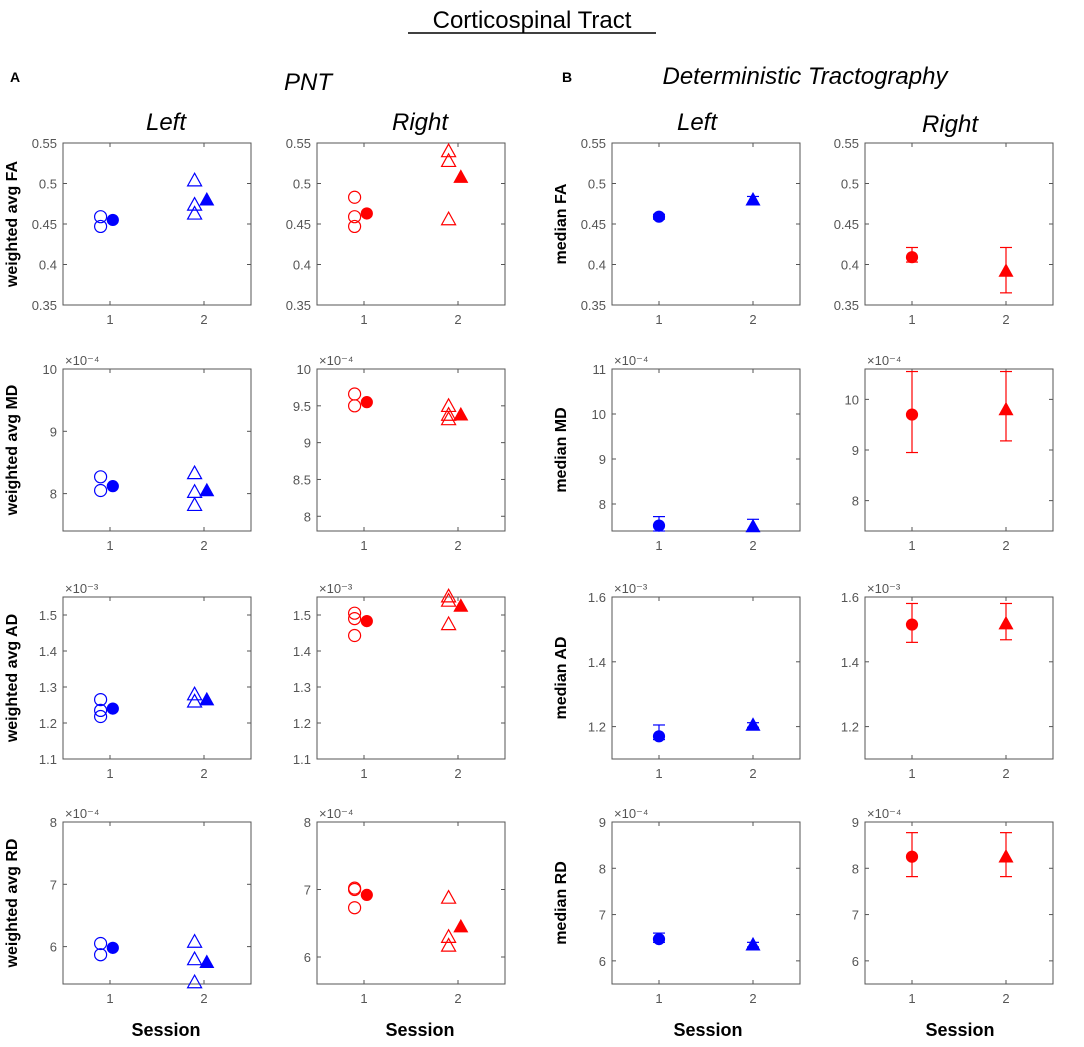 This screenshot has width=1084, height=1047. Describe the element at coordinates (677, 231) in the screenshot. I see `b-fa-left-plot: 0.35 0.4 0.45 0.5 0.55 1 2 median FA` at that location.